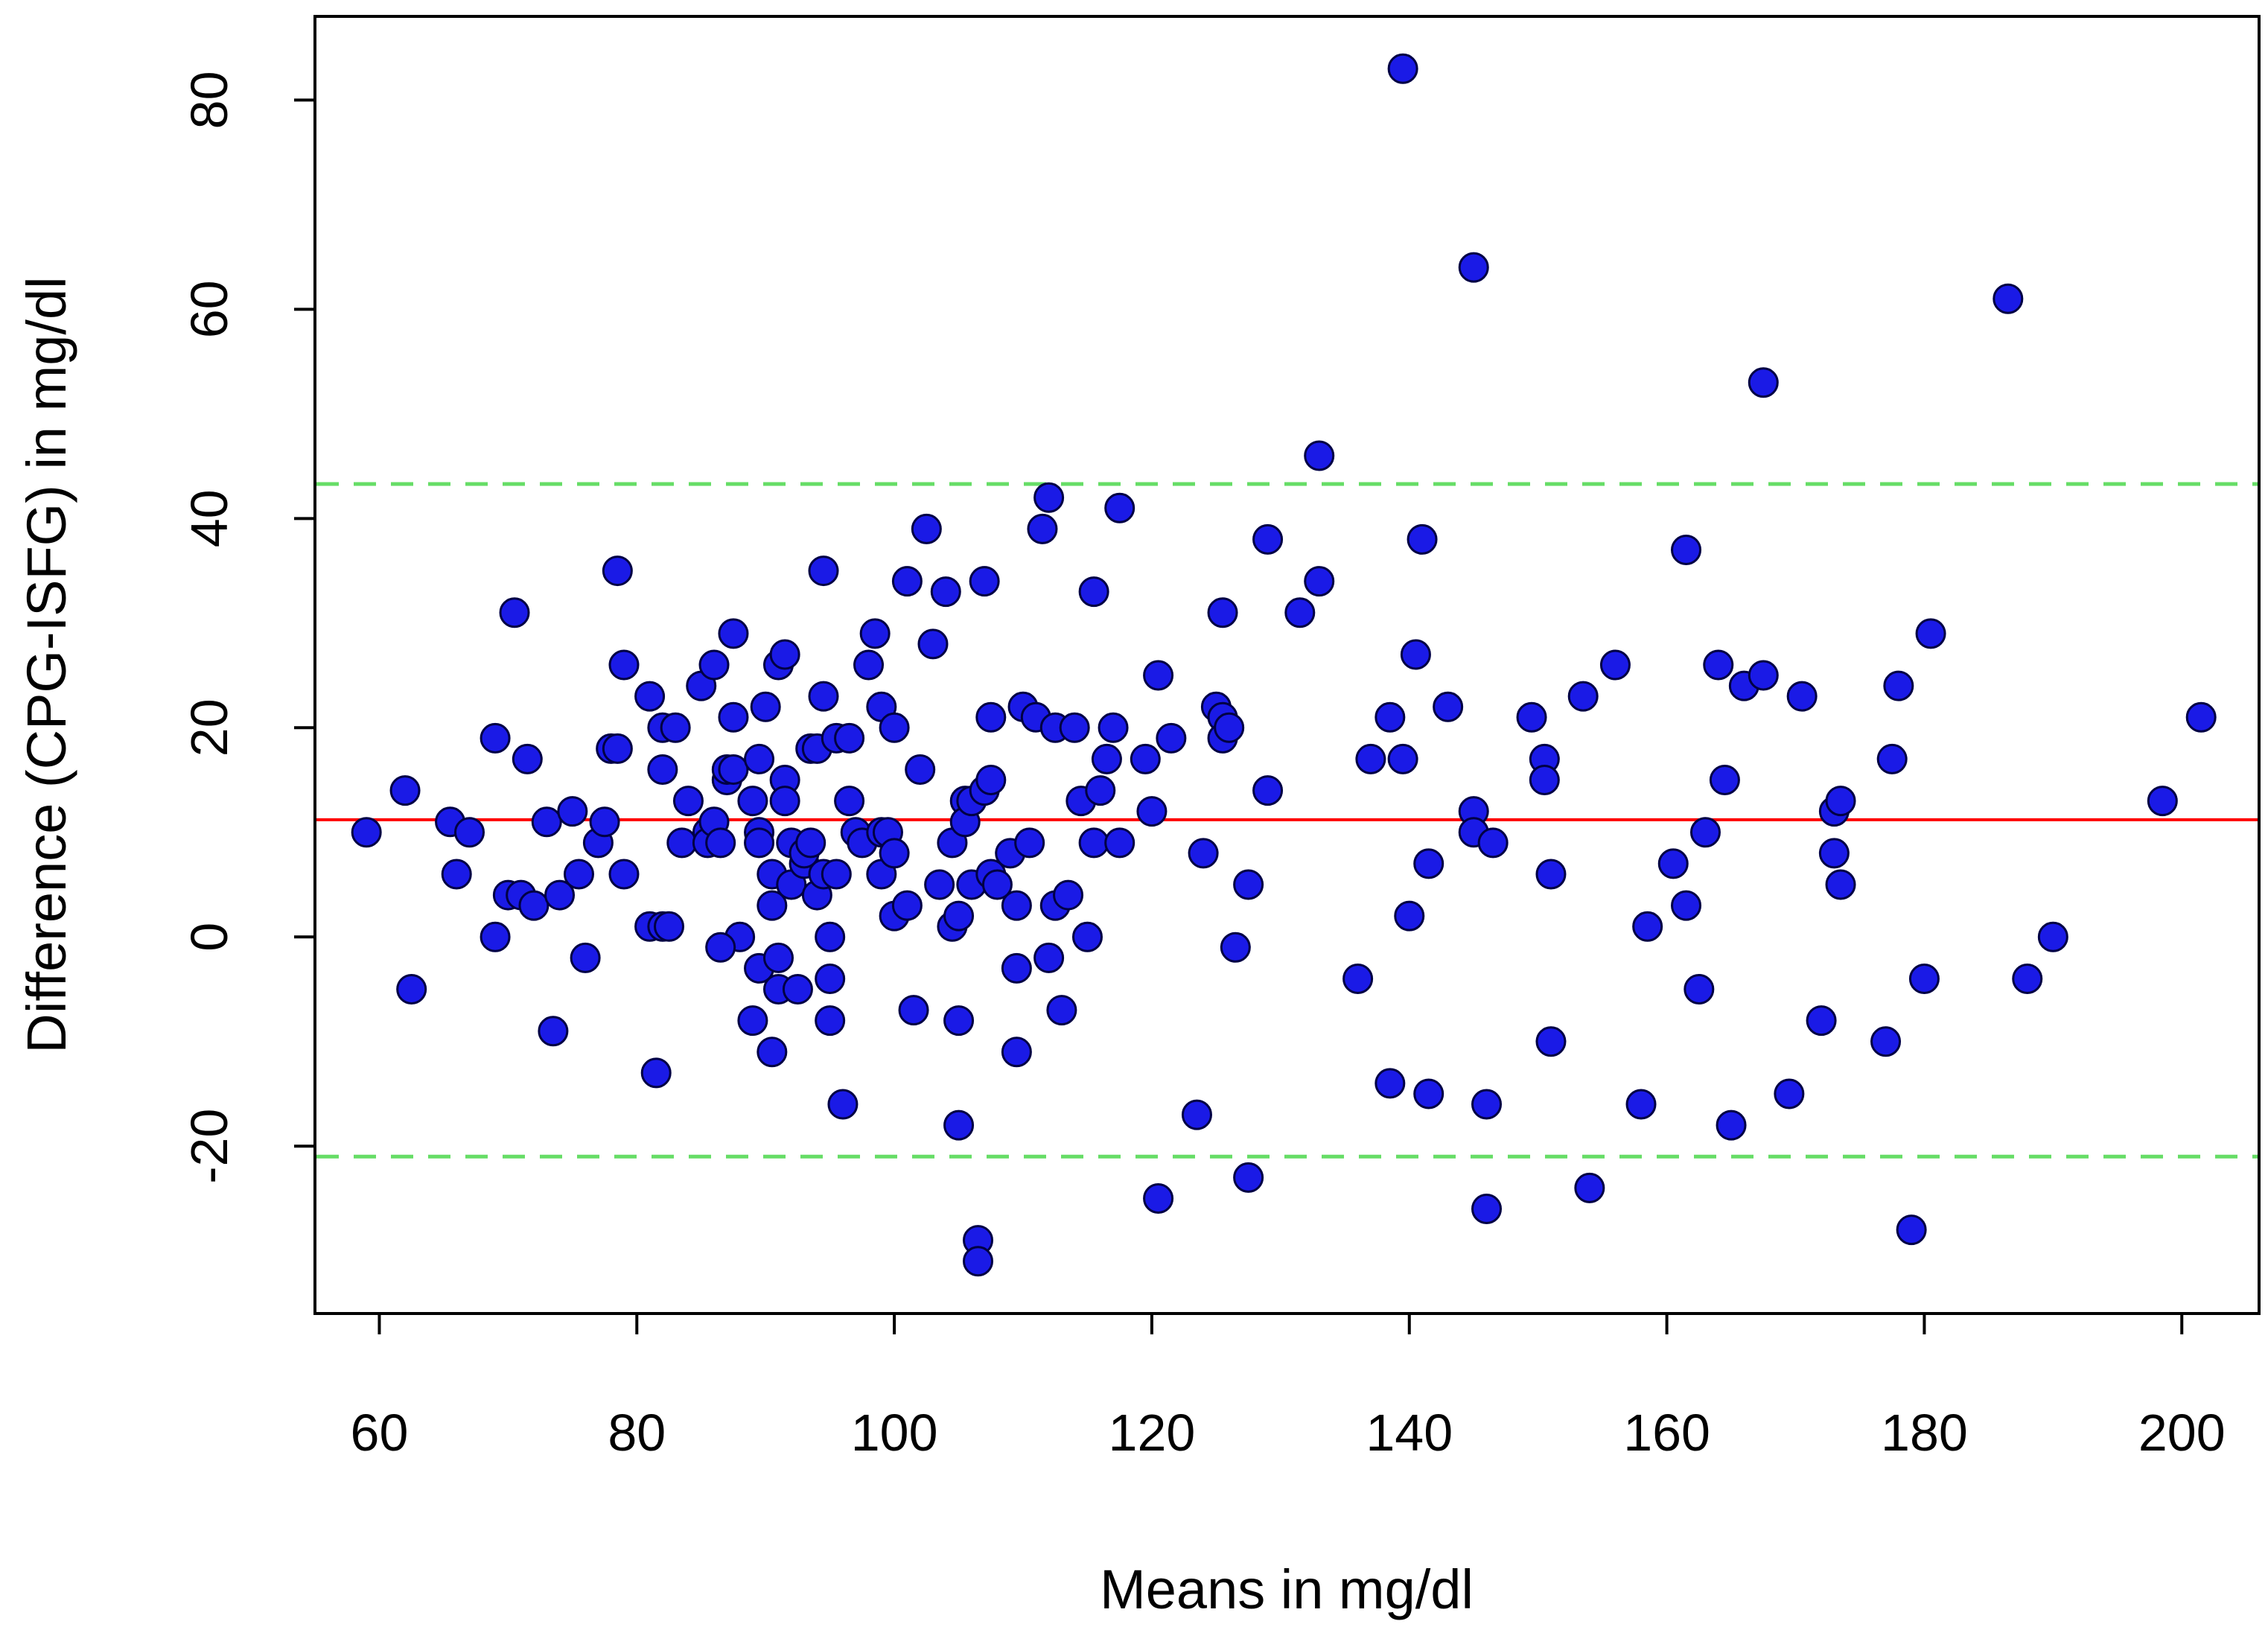 This screenshot has height=1627, width=2268. I want to click on y-tick-label: 40, so click(209, 518).